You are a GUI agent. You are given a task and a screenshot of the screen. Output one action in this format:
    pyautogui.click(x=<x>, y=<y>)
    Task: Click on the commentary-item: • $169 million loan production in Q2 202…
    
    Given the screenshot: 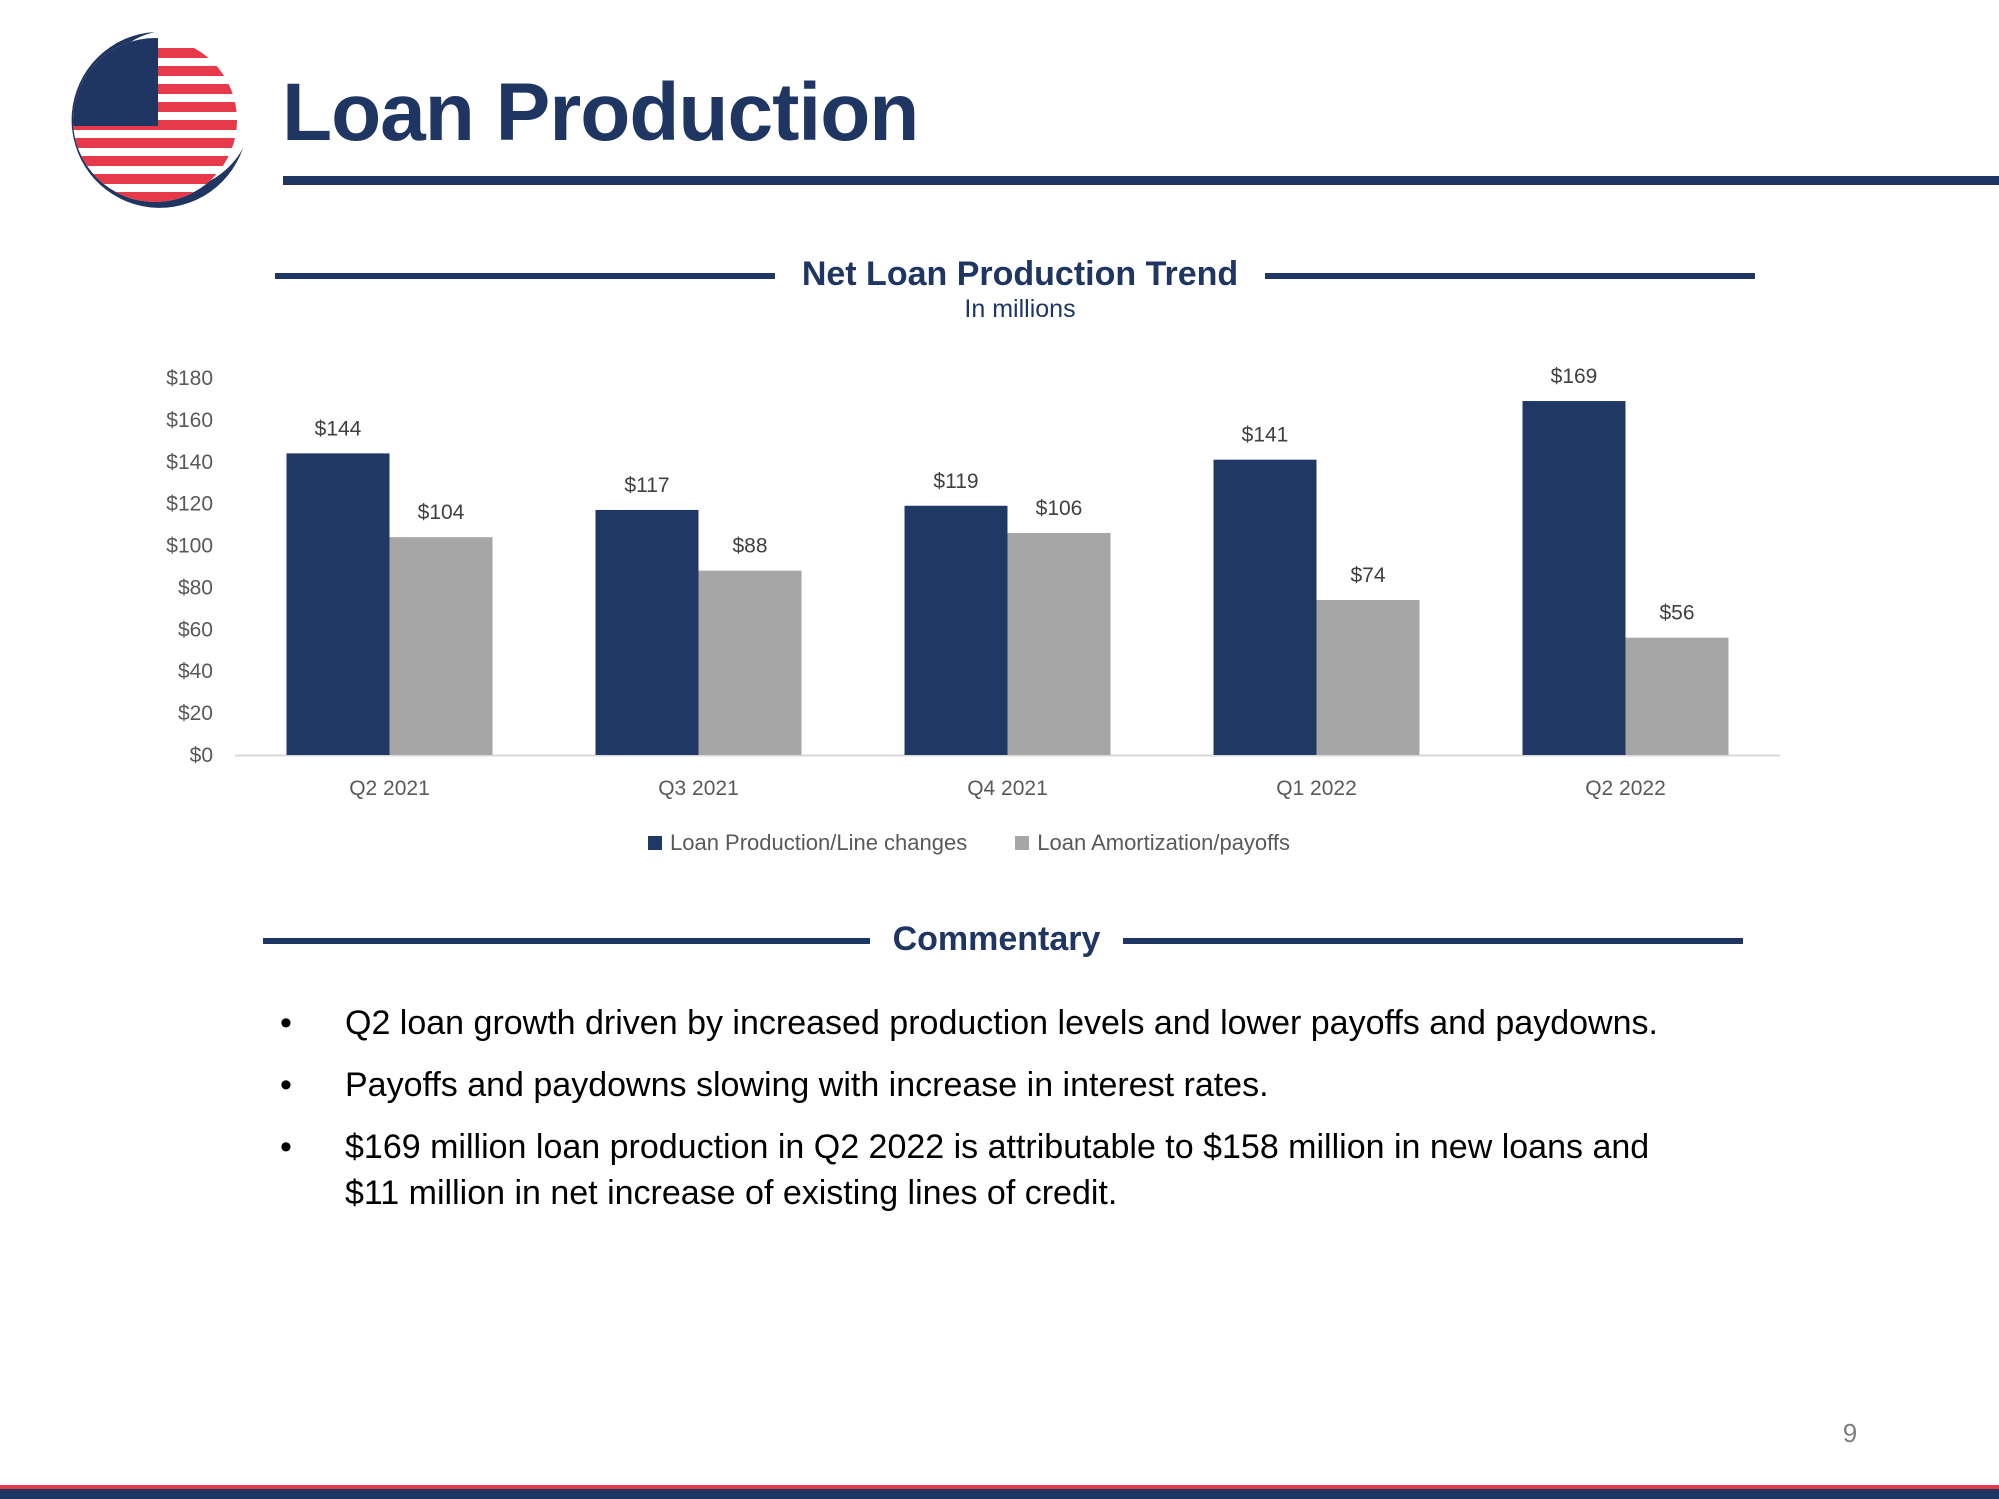 What is the action you would take?
    pyautogui.click(x=990, y=1170)
    